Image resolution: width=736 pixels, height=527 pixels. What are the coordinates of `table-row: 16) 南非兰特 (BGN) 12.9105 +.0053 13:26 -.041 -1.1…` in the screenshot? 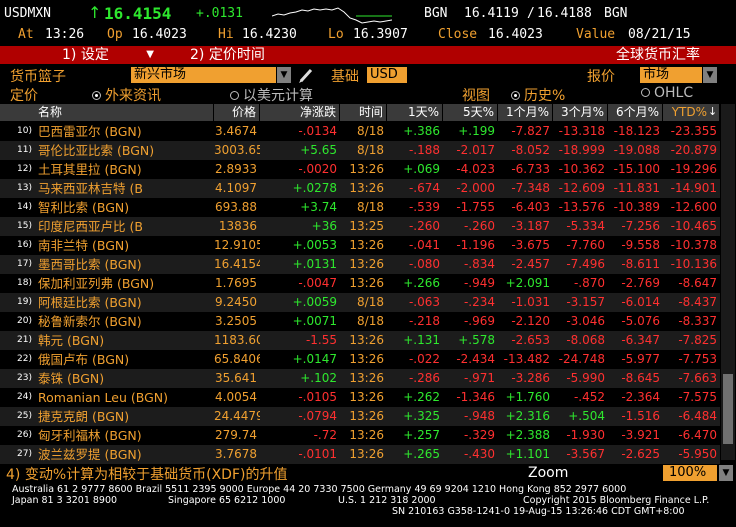 It's located at (360, 245).